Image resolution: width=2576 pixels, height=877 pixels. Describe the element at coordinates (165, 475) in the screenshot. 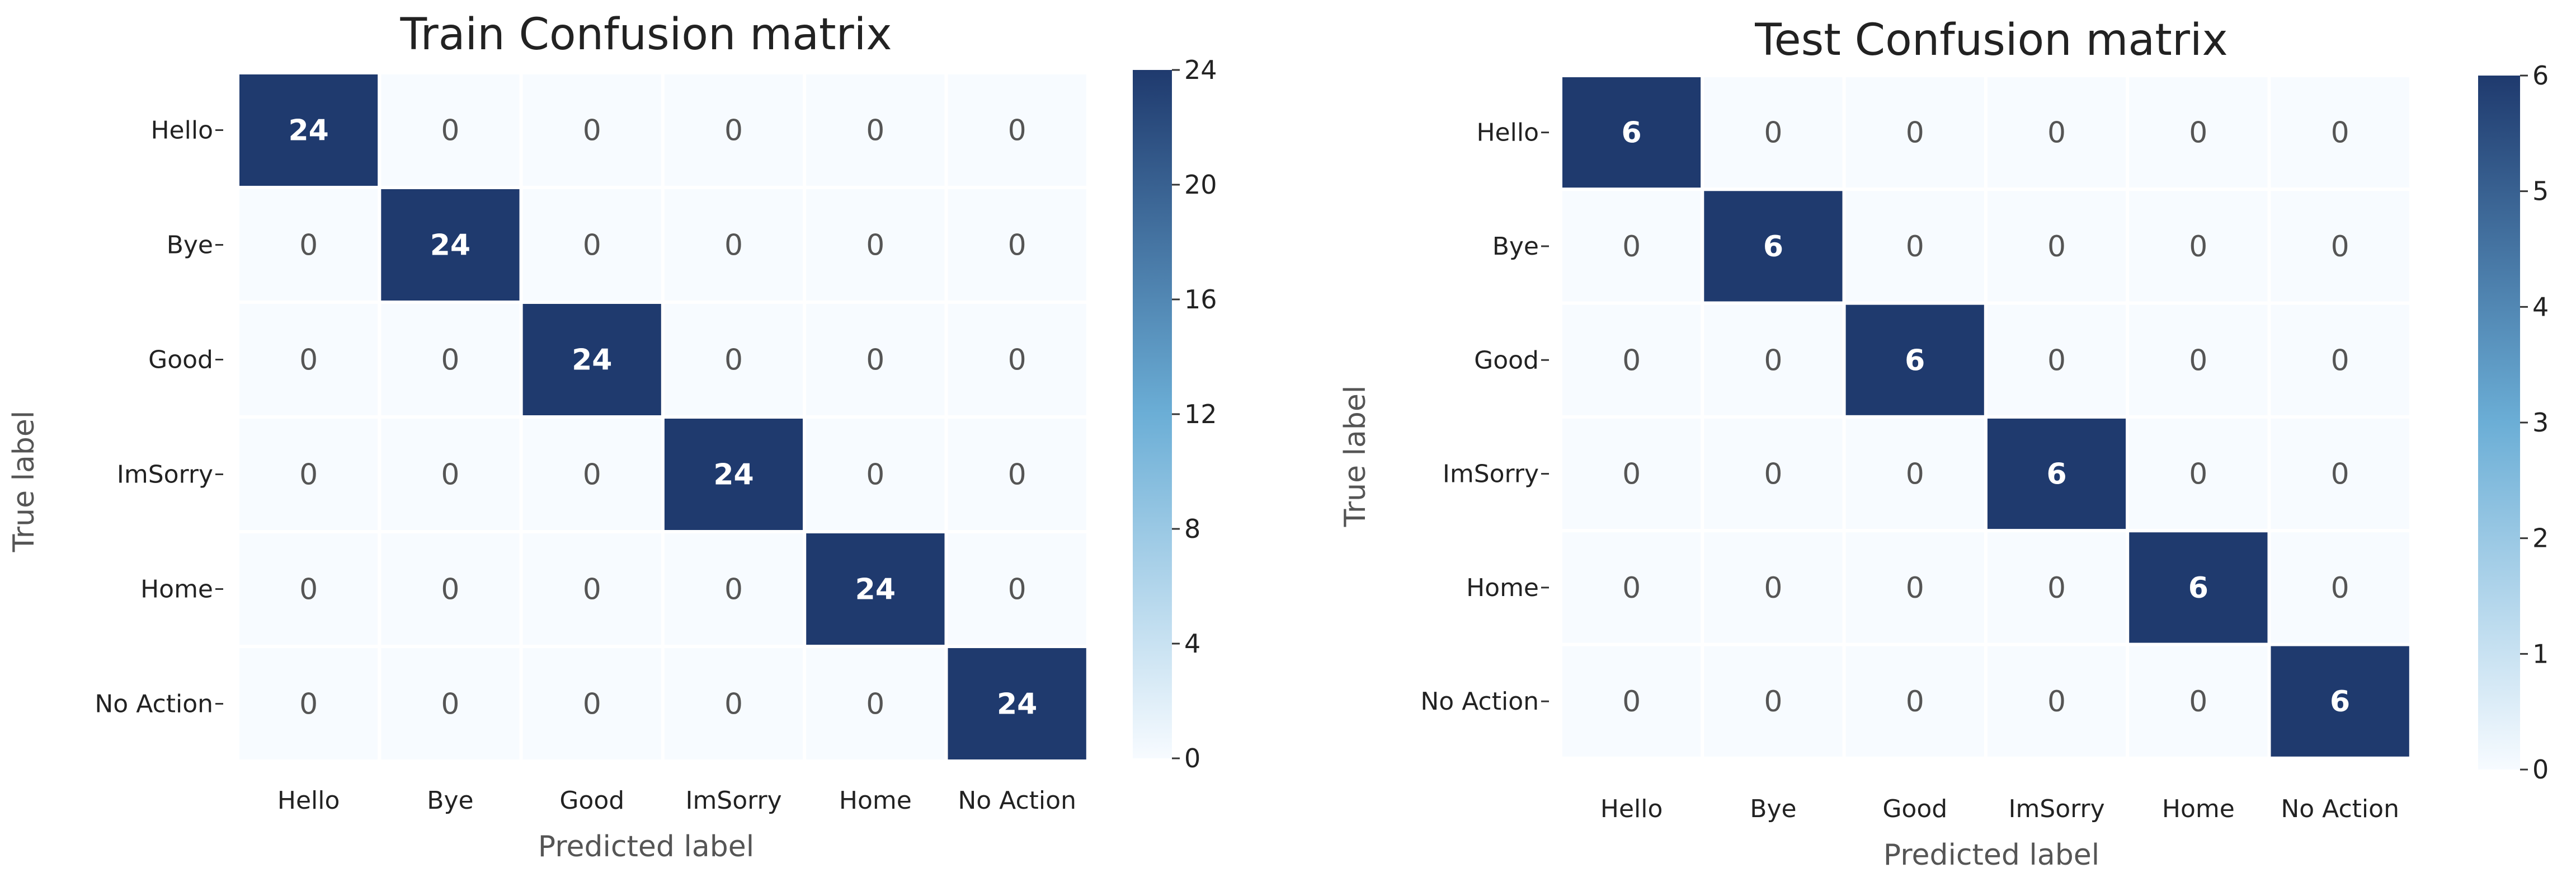

I see `y-tick-label: ImSorry` at that location.